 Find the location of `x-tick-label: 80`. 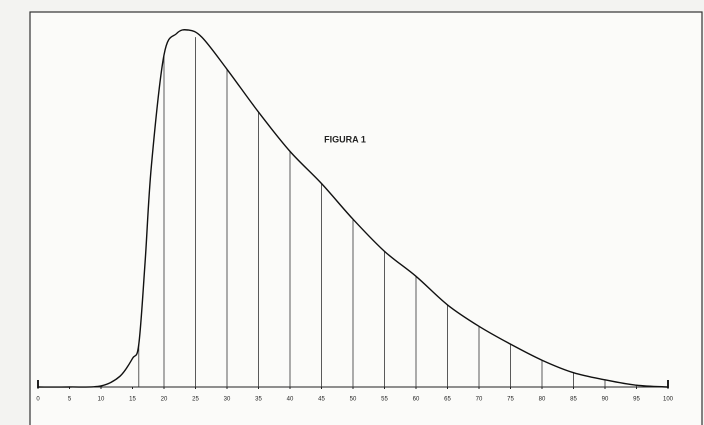

x-tick-label: 80 is located at coordinates (542, 400).